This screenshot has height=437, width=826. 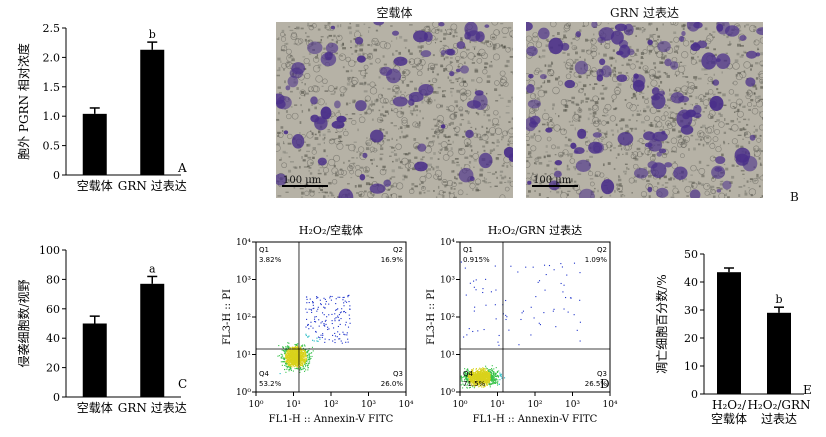 What do you see at coordinates (56, 397) in the screenshot?
I see `y-tick-label: 0` at bounding box center [56, 397].